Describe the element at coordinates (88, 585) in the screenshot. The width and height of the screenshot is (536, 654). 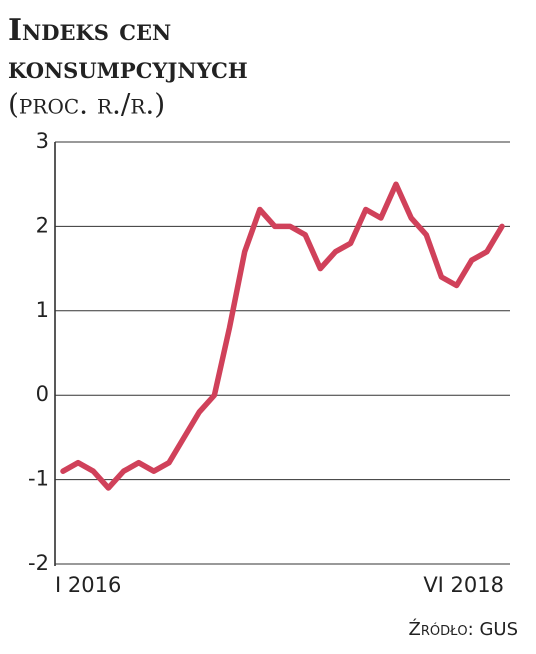
I see `x-tick-label: I 2016` at that location.